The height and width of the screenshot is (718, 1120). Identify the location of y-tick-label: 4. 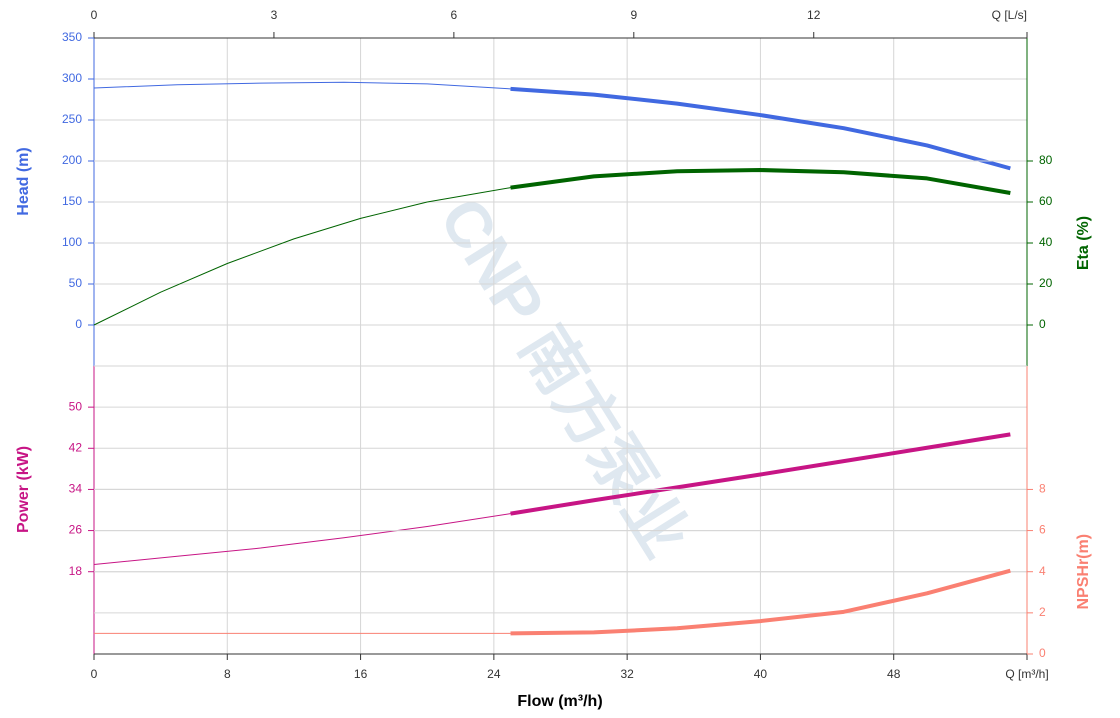
(1042, 571).